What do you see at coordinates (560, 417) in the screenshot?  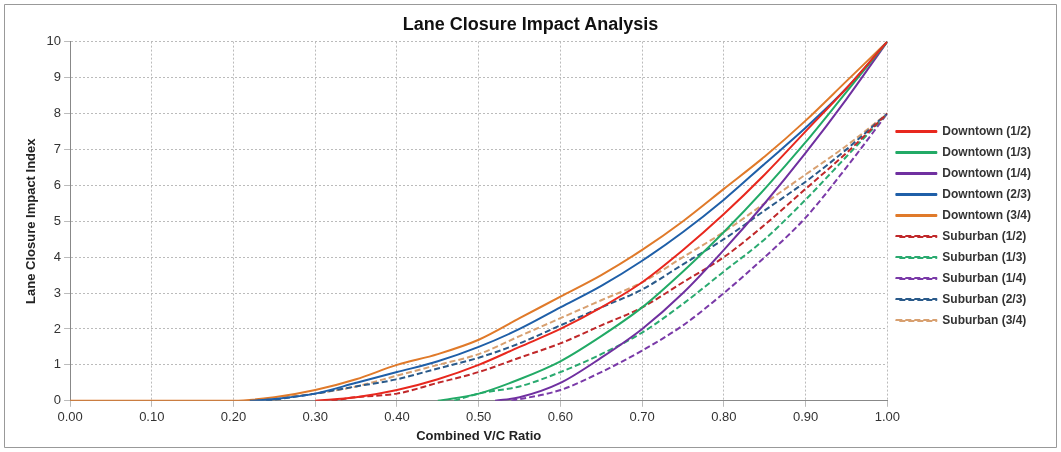 I see `x-tick-label: 0.60` at bounding box center [560, 417].